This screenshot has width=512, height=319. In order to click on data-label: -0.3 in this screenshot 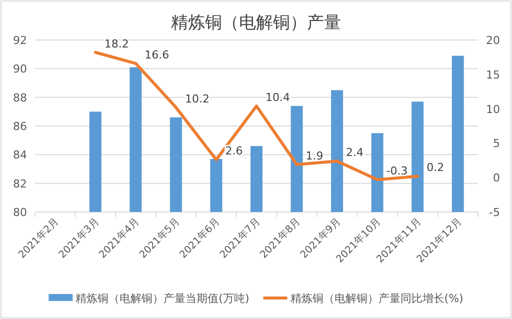, I will do `click(397, 171)`.